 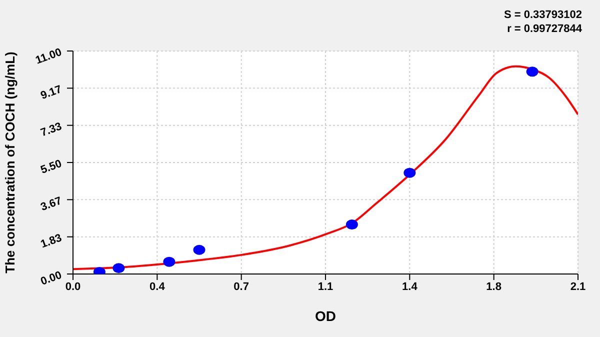 What do you see at coordinates (10, 163) in the screenshot?
I see `y-axis-title: The concentration of COCH (ng/mL)` at bounding box center [10, 163].